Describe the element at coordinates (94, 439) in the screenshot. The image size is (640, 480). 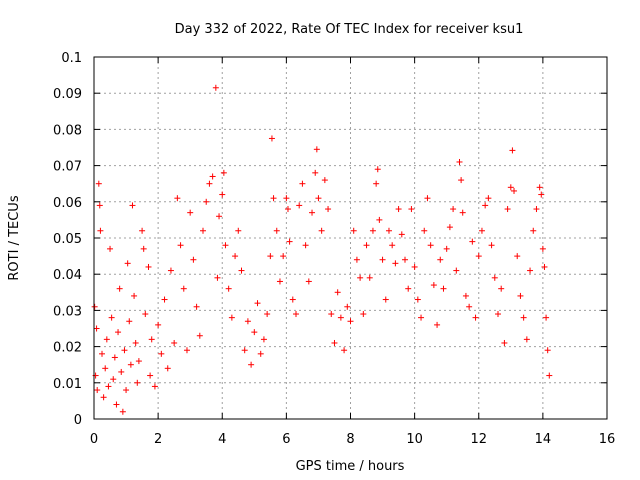
I see `x-tick-label: 0` at that location.